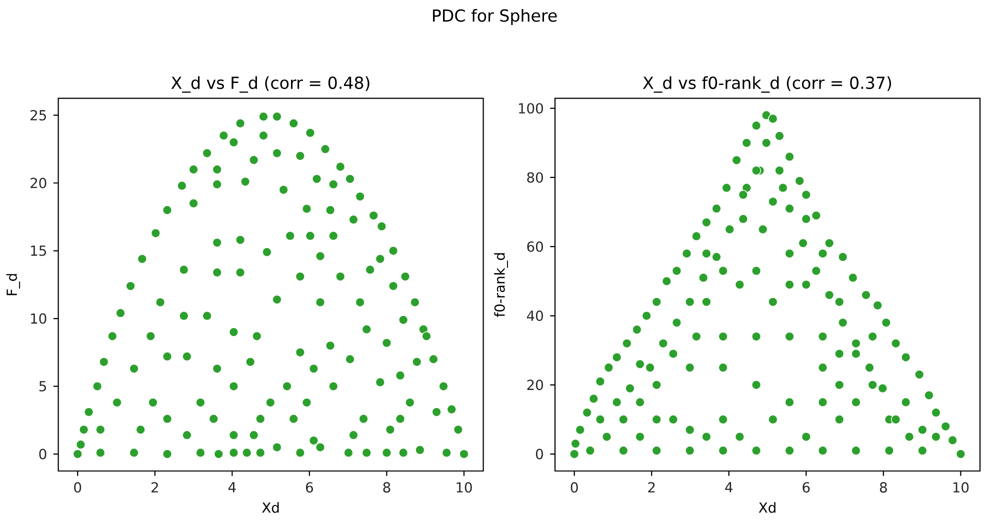 The width and height of the screenshot is (989, 525). What do you see at coordinates (767, 84) in the screenshot?
I see `chart-title: X_d vs f0-rank_d (corr = 0.37)` at bounding box center [767, 84].